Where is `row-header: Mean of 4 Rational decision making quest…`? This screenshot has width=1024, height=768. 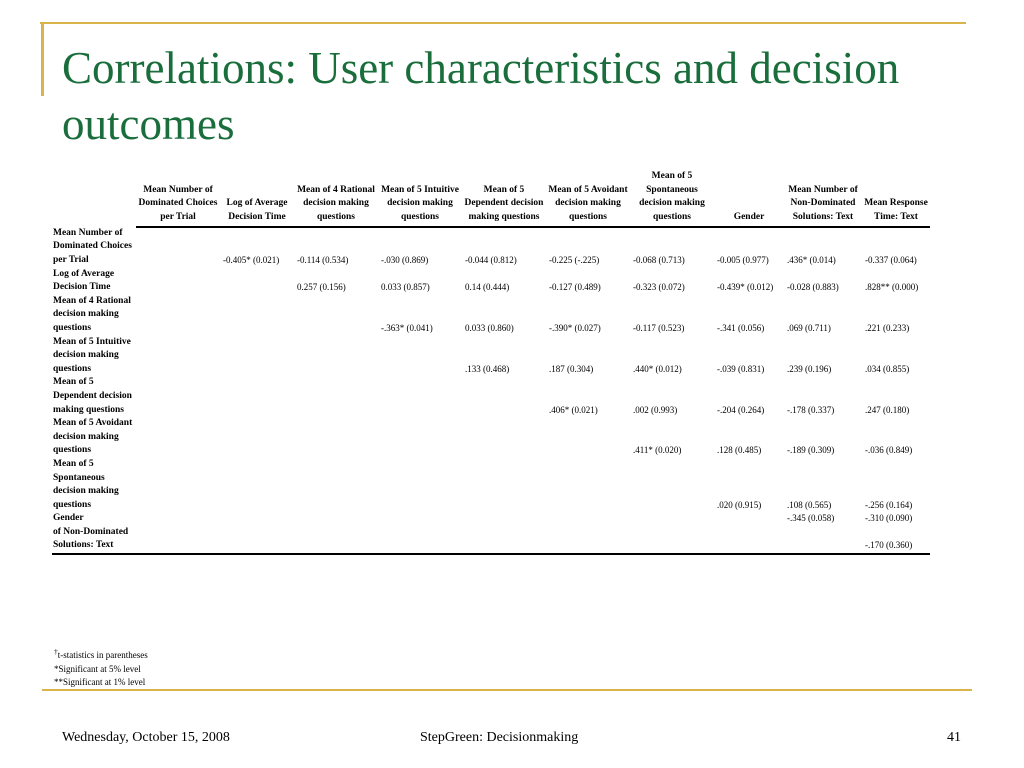 row-header: Mean of 4 Rational decision making quest… is located at coordinates (92, 314).